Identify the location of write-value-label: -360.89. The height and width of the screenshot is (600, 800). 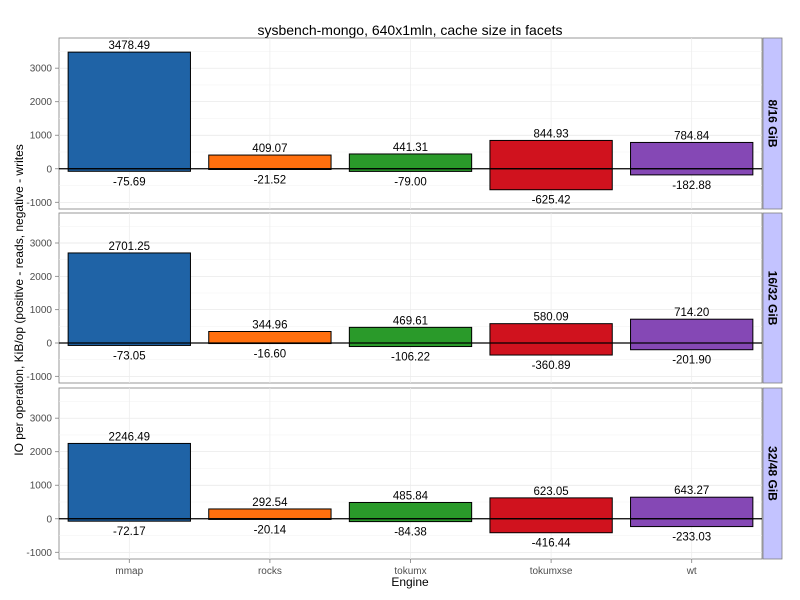
(551, 366).